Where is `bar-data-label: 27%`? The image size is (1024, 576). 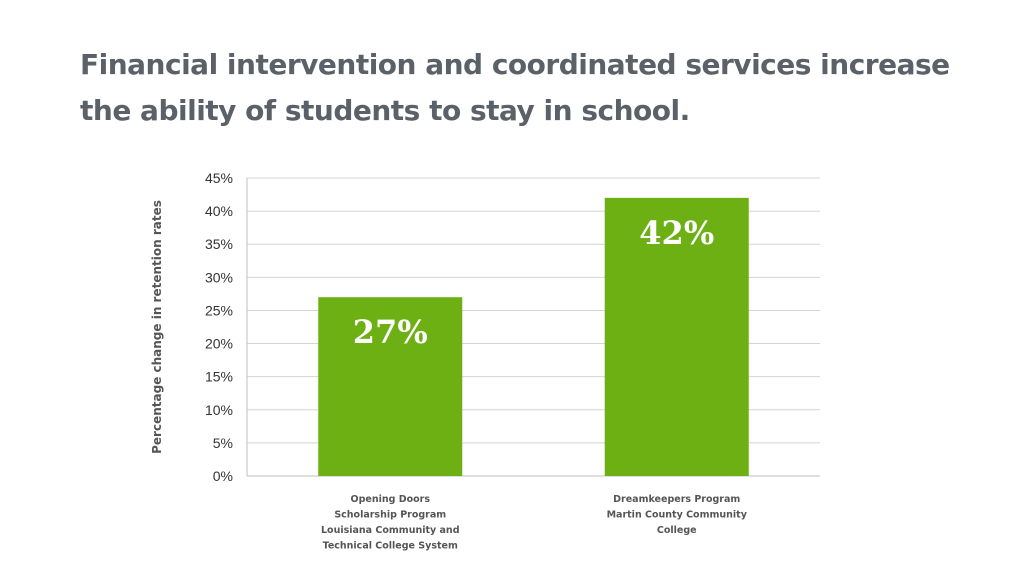
bar-data-label: 27% is located at coordinates (390, 332).